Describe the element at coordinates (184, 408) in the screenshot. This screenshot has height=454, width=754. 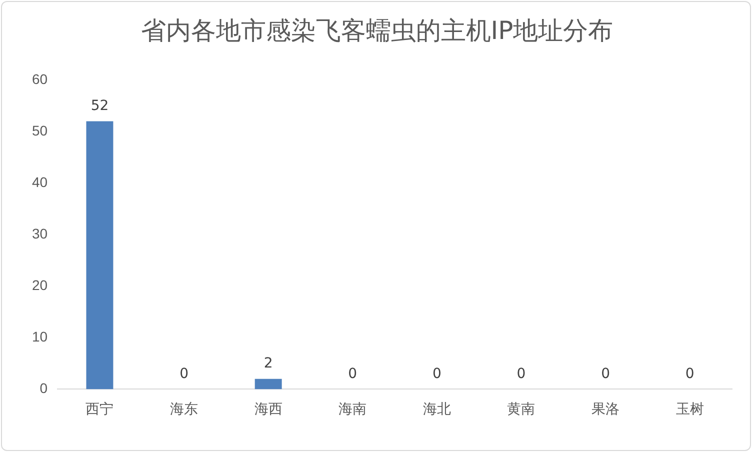
I see `x-tick-label: 海东` at that location.